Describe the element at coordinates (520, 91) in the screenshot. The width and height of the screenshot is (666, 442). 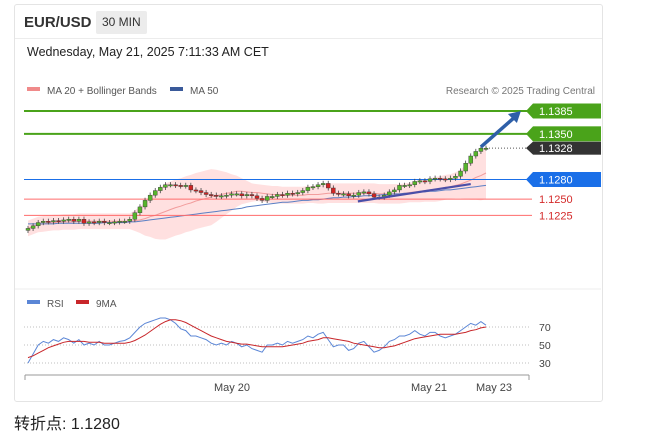
I see `credit-label: Research © 2025 Trading Central` at that location.